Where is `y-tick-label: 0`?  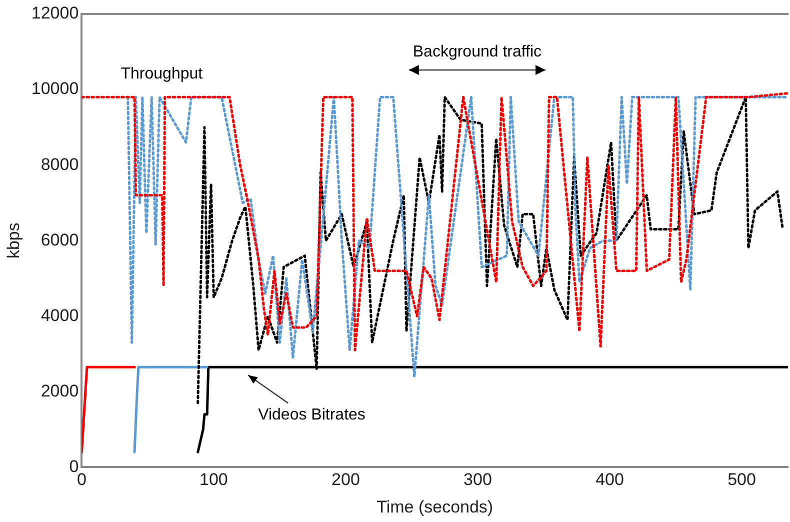 y-tick-label: 0 is located at coordinates (74, 466).